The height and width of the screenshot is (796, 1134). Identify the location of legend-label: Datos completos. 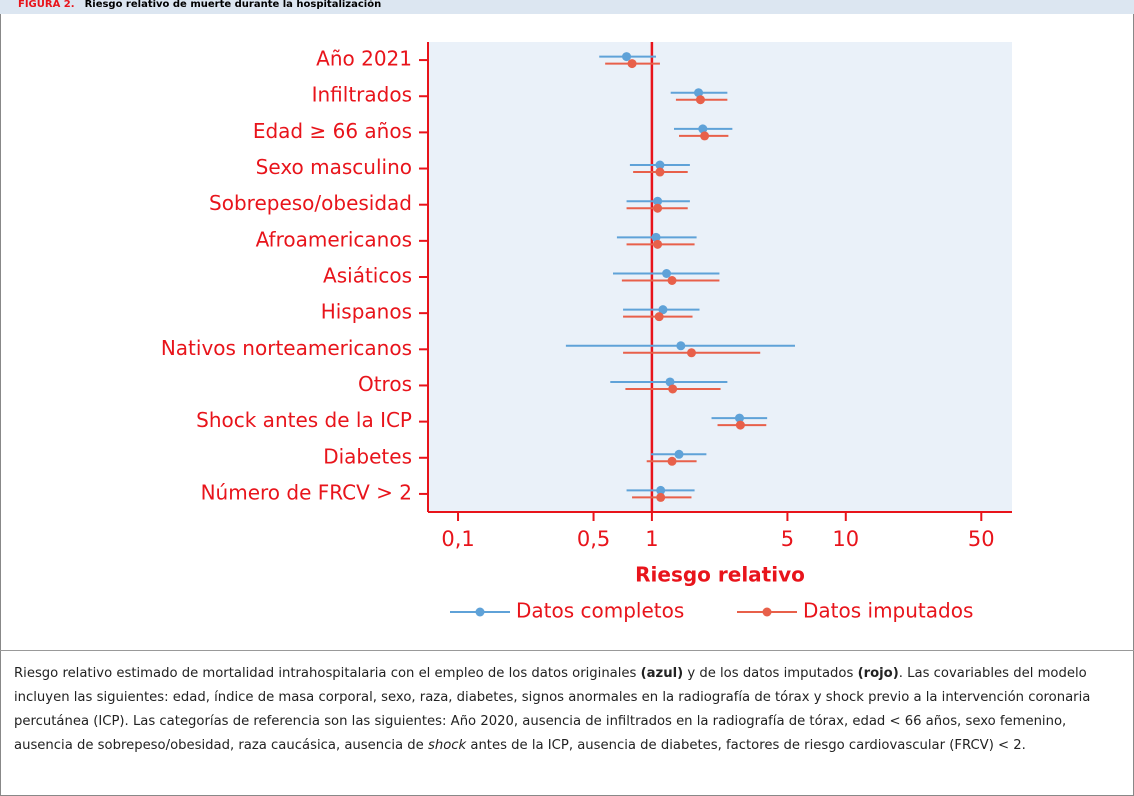
(600, 611).